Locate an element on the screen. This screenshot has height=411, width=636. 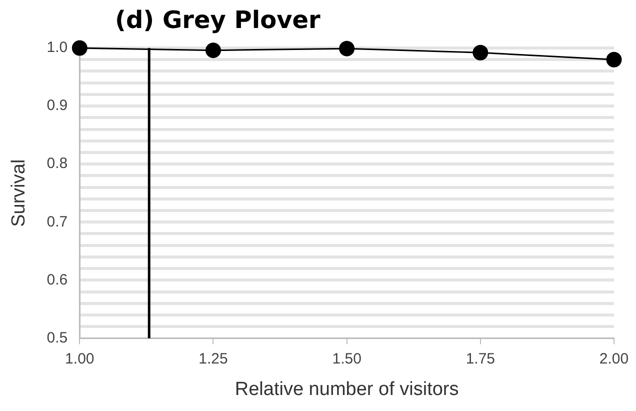
x-tick-label: 1.25 is located at coordinates (213, 359).